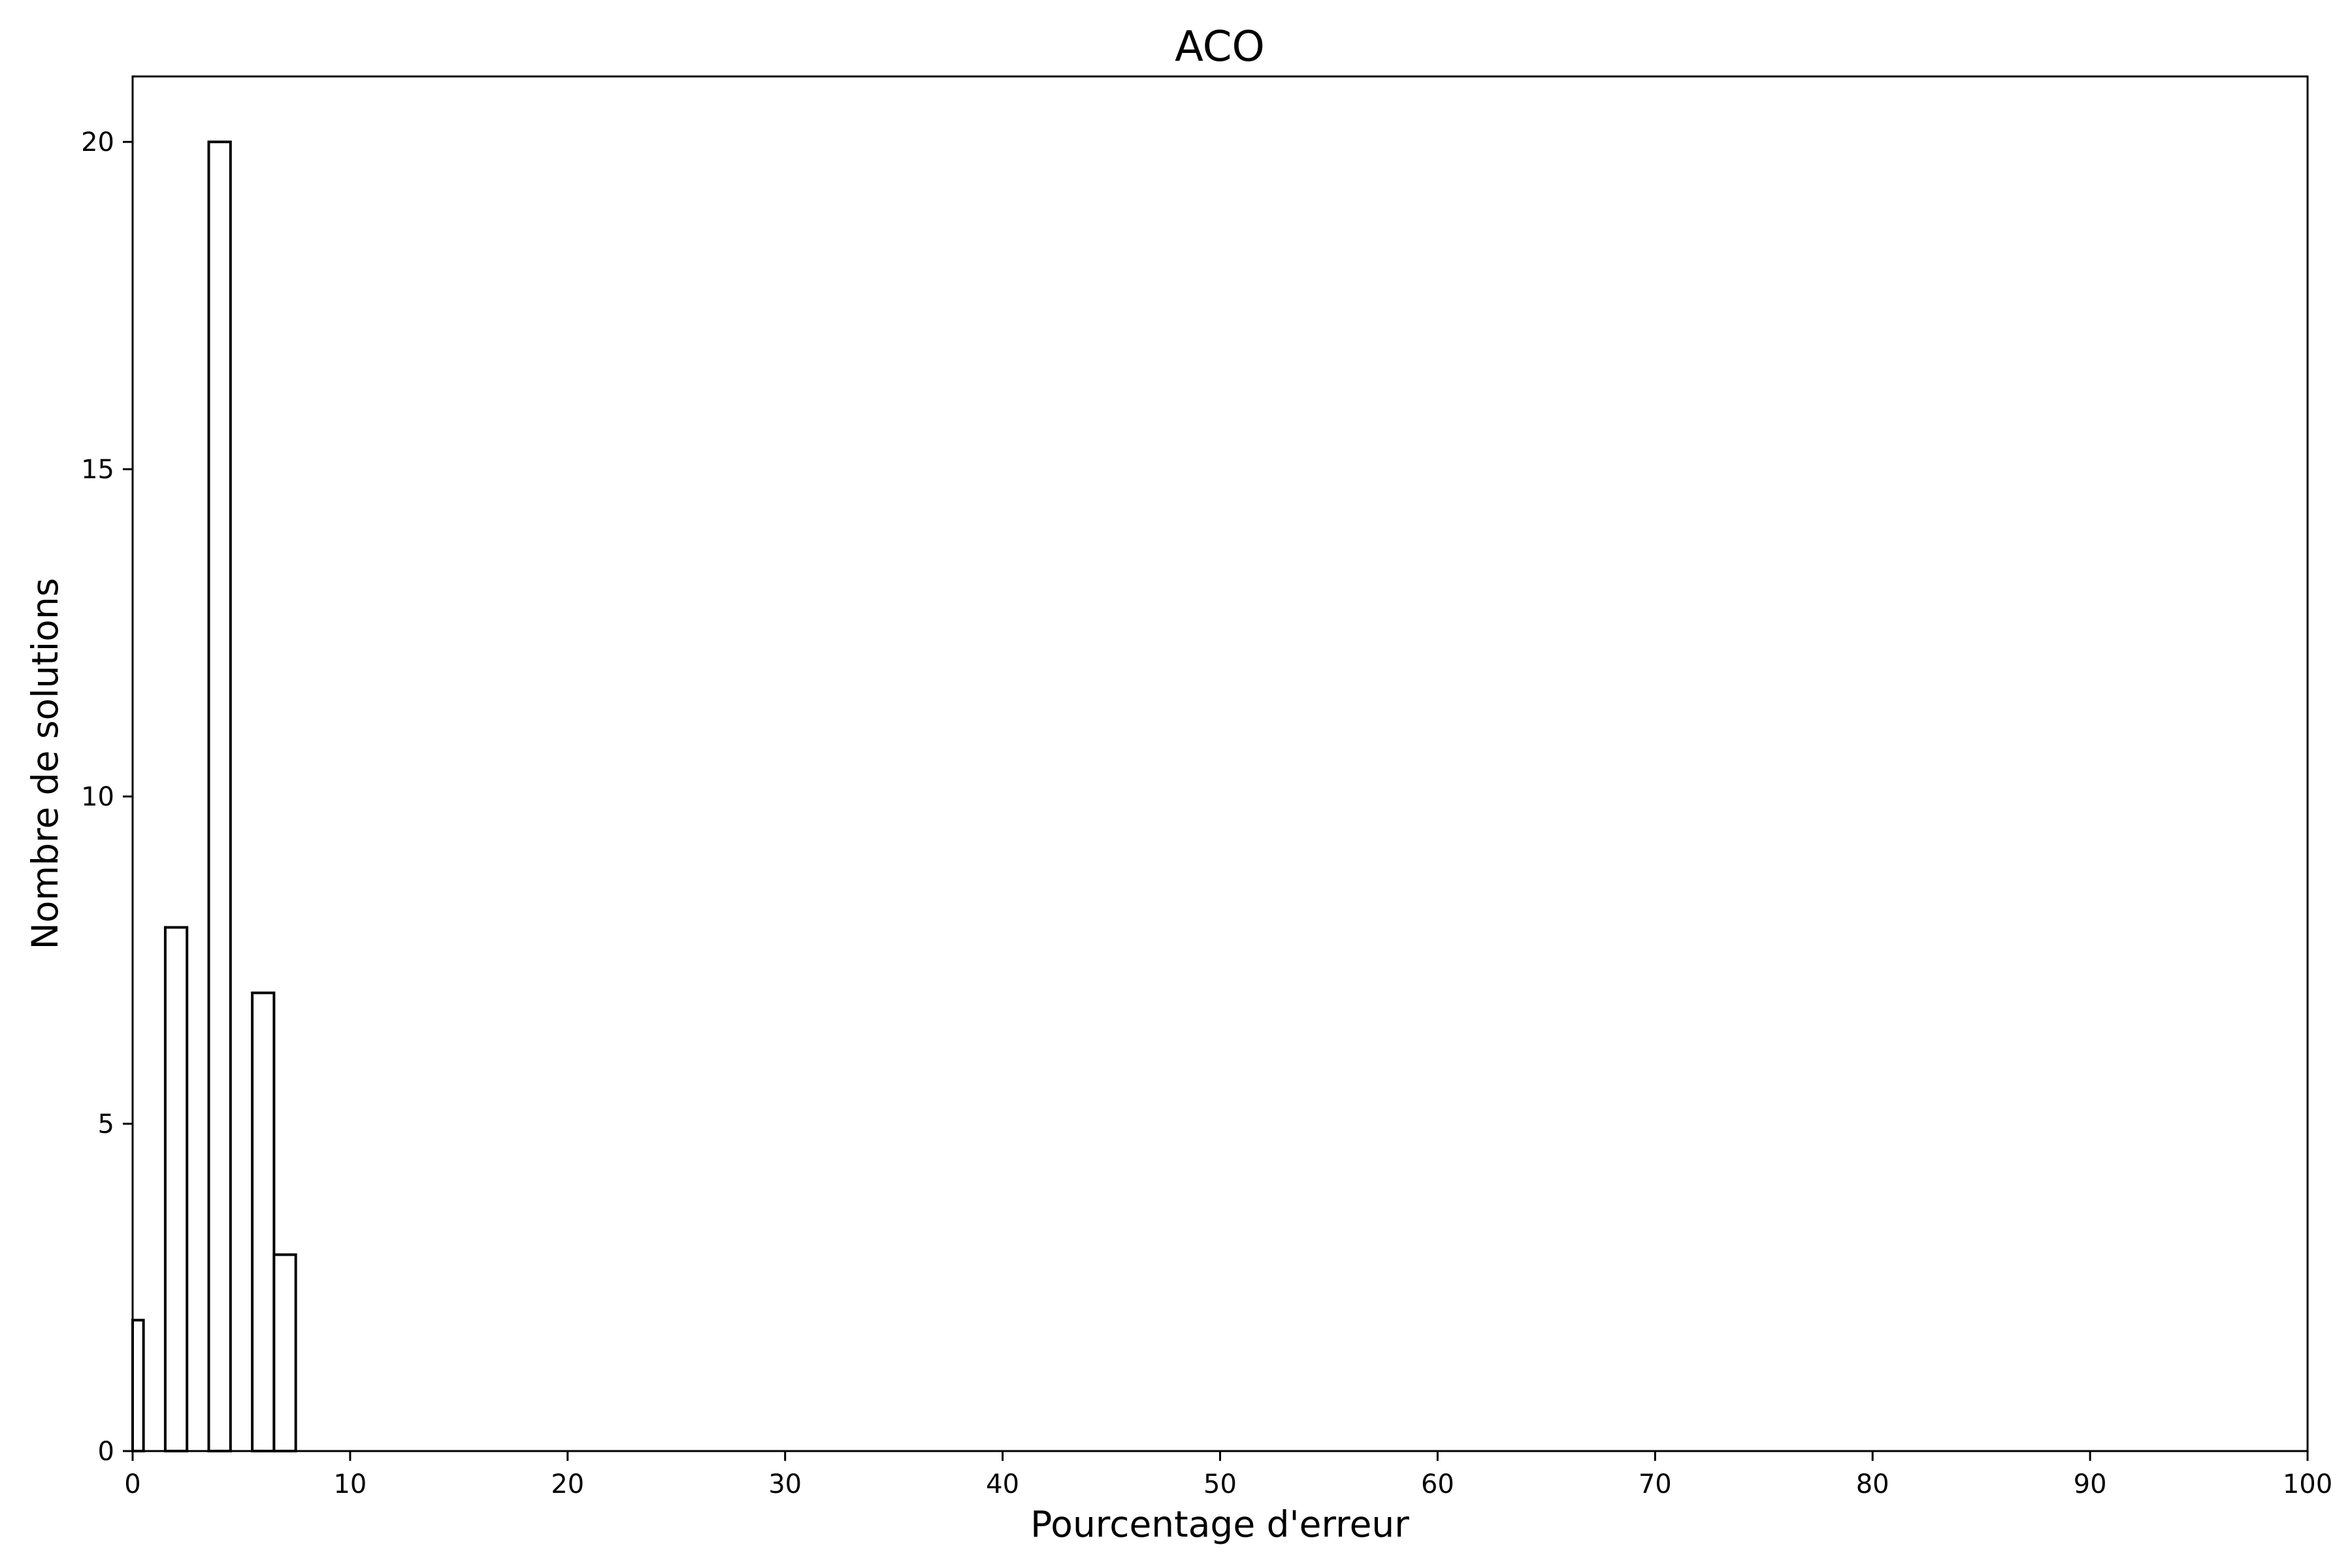 Image resolution: width=2352 pixels, height=1568 pixels. I want to click on y-tick-label: 5, so click(106, 1124).